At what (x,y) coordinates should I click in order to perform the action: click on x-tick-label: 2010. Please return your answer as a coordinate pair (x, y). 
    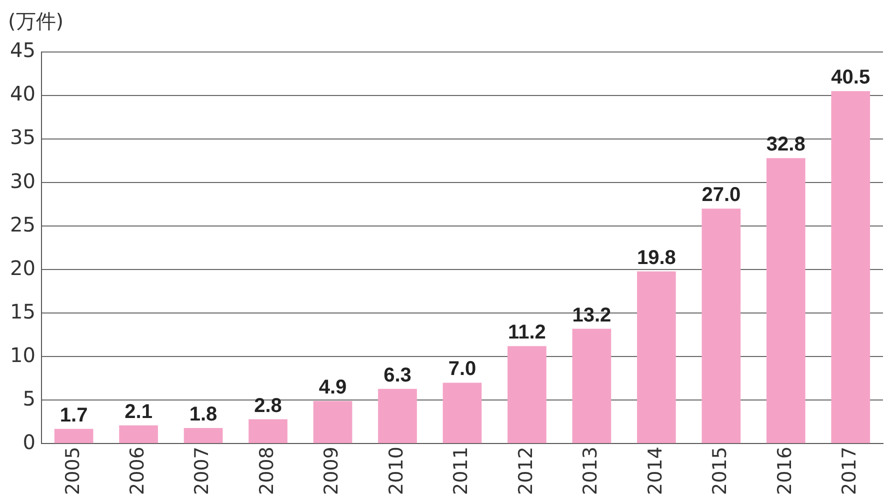
    Looking at the image, I should click on (396, 471).